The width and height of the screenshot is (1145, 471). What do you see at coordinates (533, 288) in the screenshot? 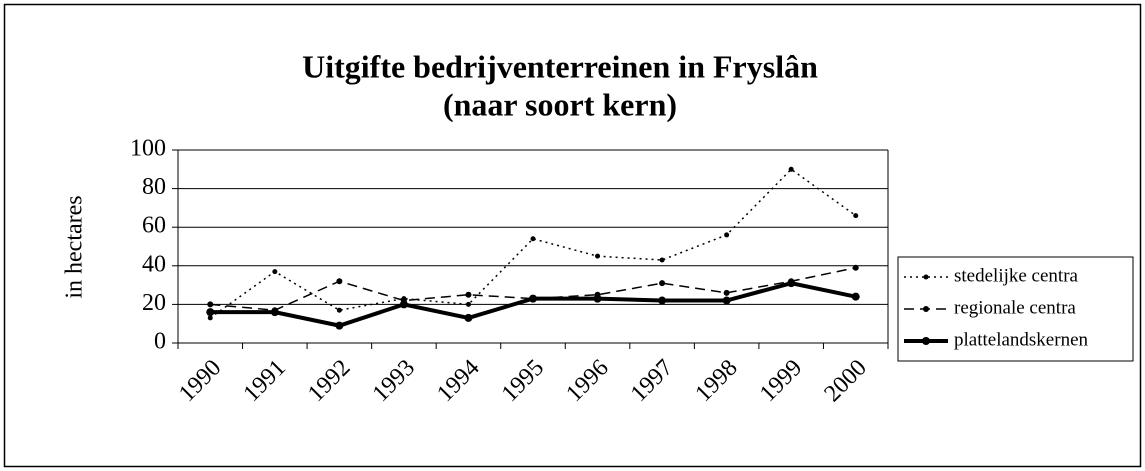
I see `series-line` at bounding box center [533, 288].